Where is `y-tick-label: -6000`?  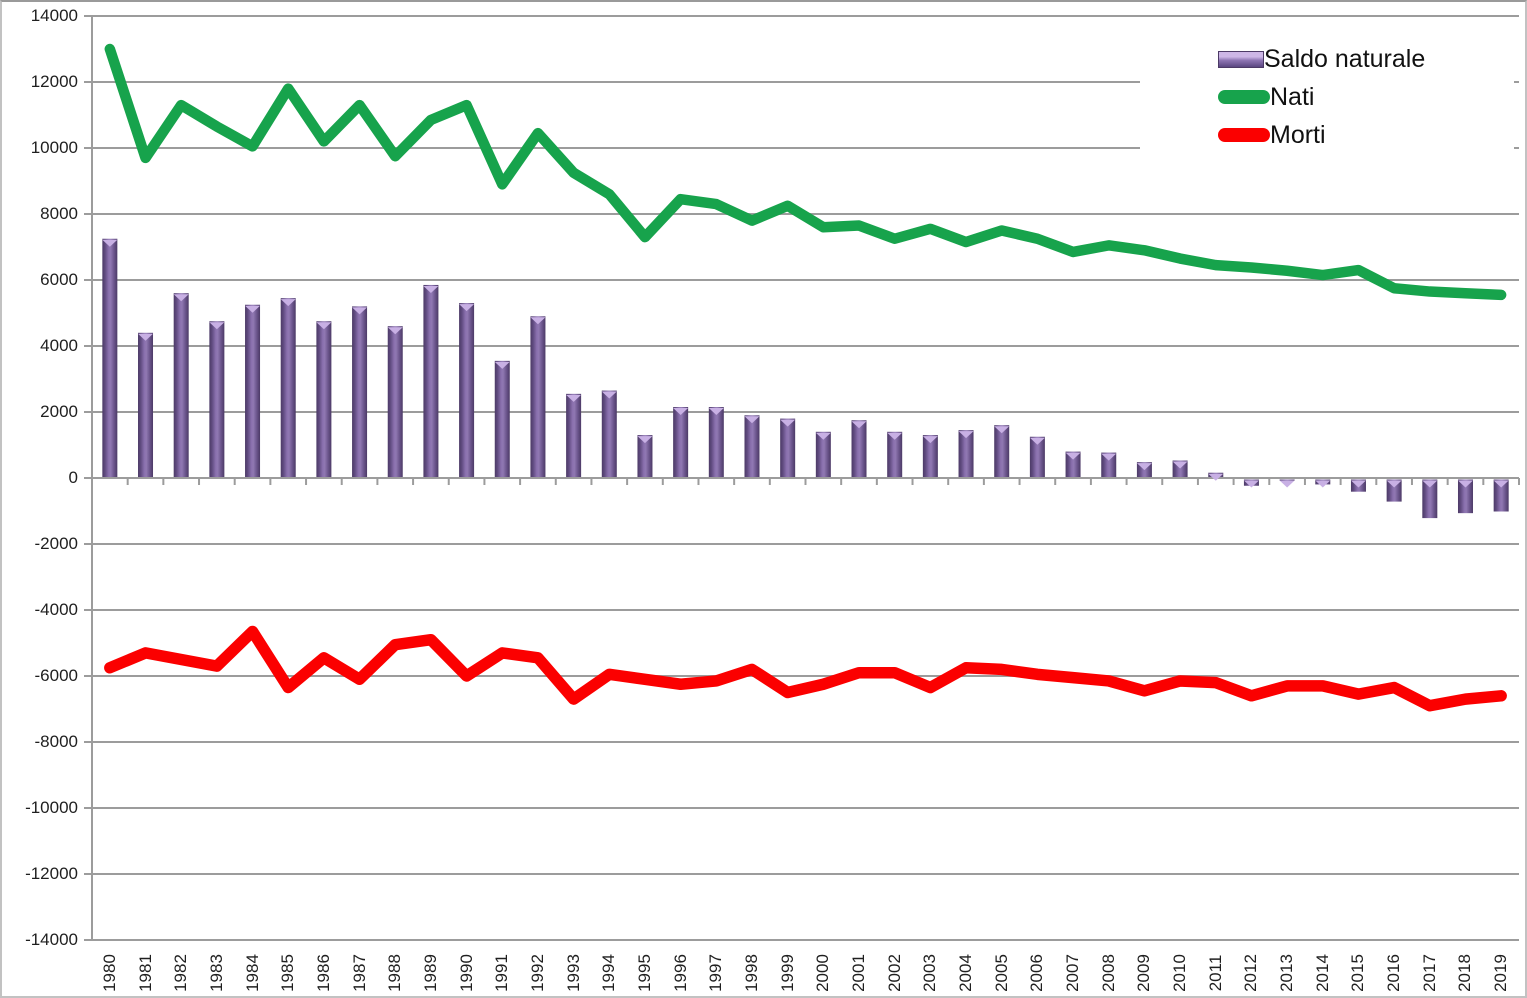
y-tick-label: -6000 is located at coordinates (56, 675).